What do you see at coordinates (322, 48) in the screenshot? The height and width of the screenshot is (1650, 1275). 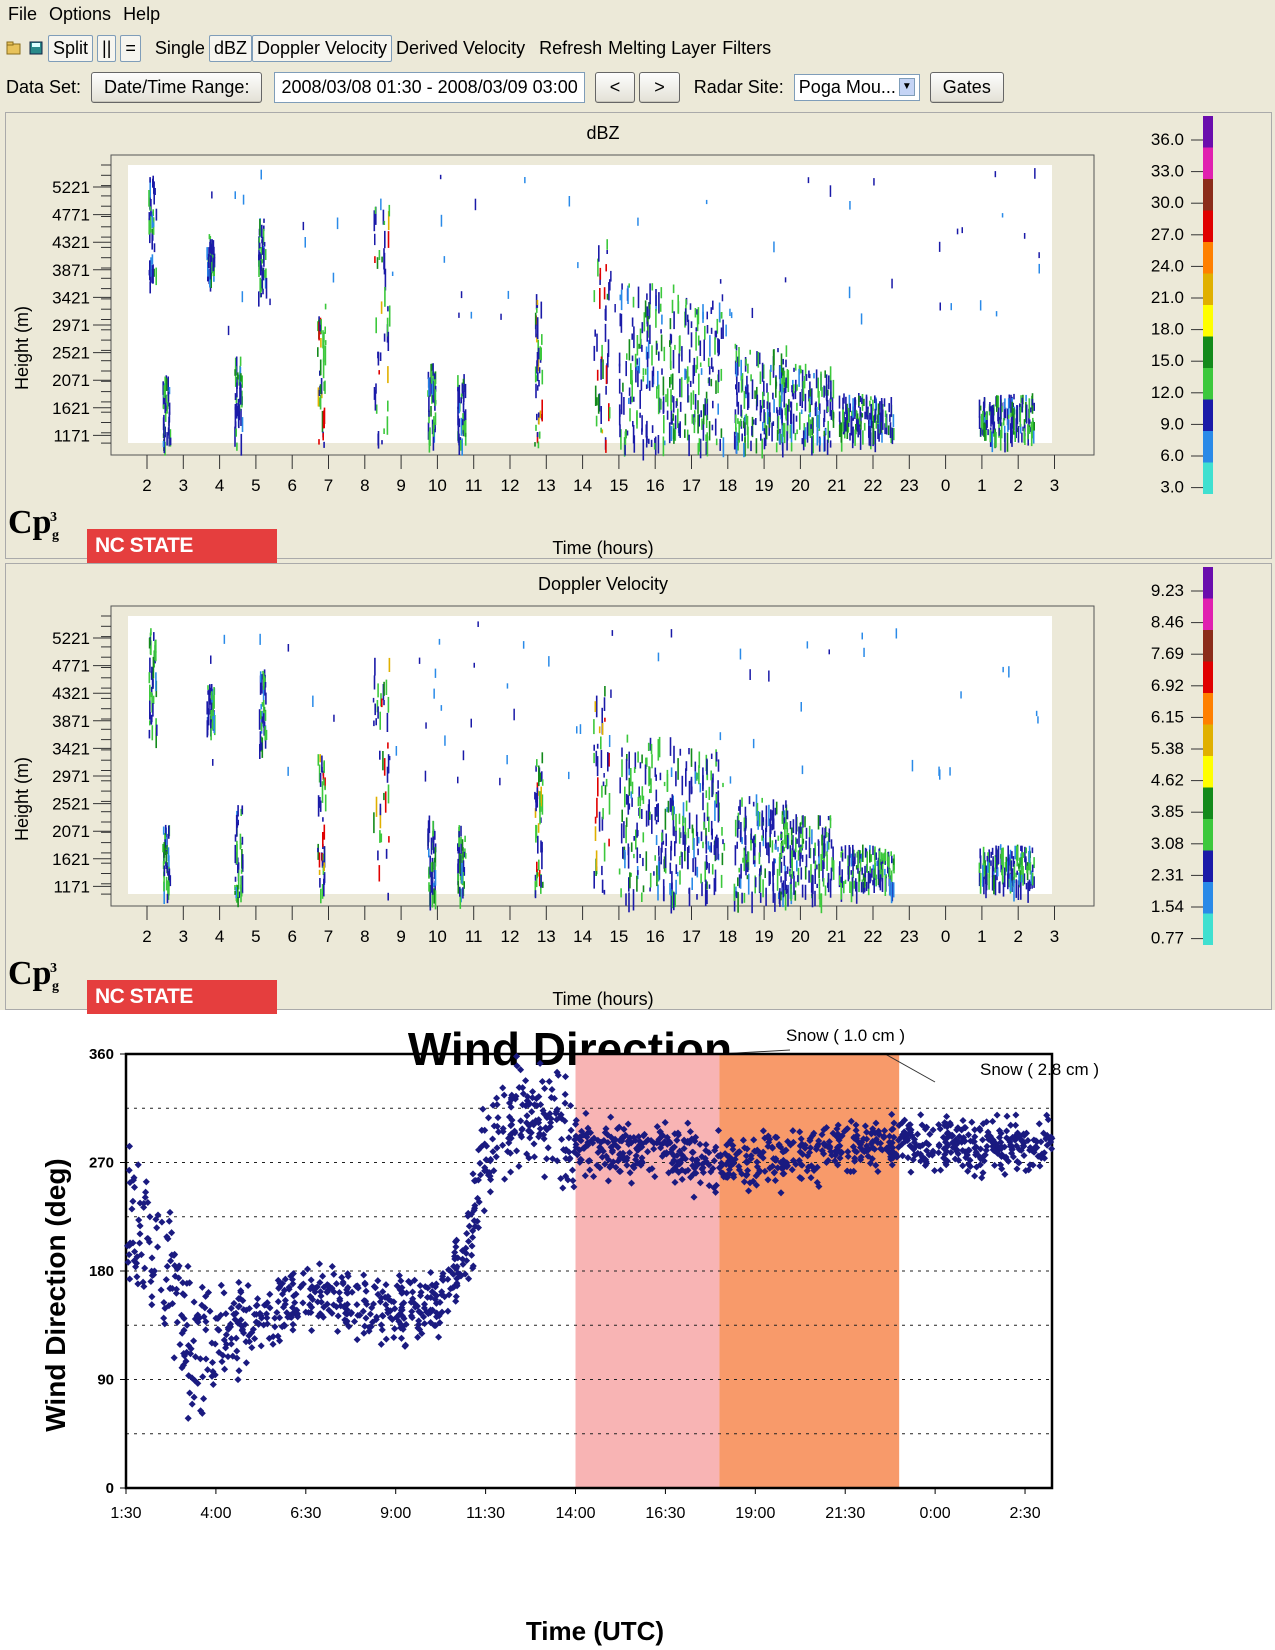 I see `doppler-velocity-toggle: Doppler Velocity` at bounding box center [322, 48].